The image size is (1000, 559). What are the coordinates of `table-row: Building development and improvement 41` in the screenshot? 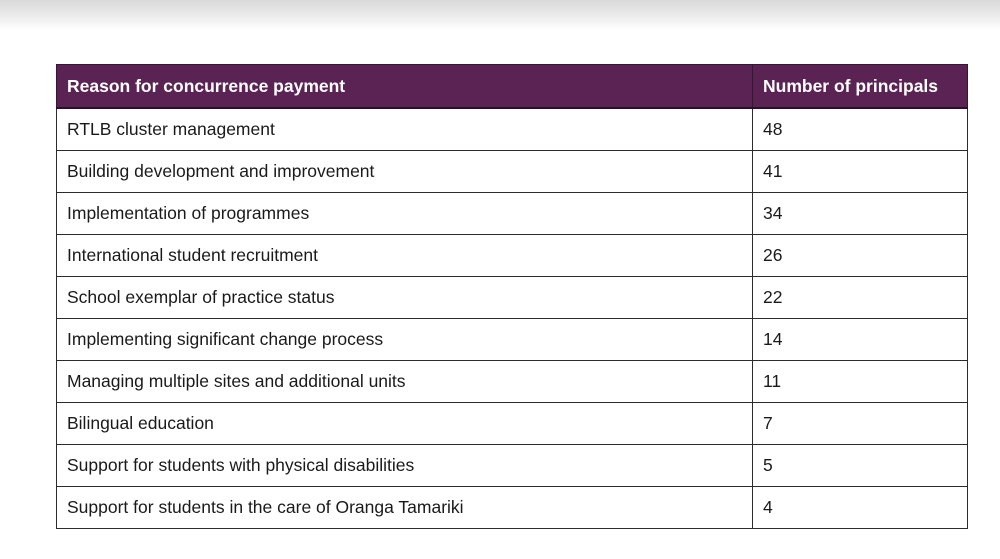 It's located at (512, 171).